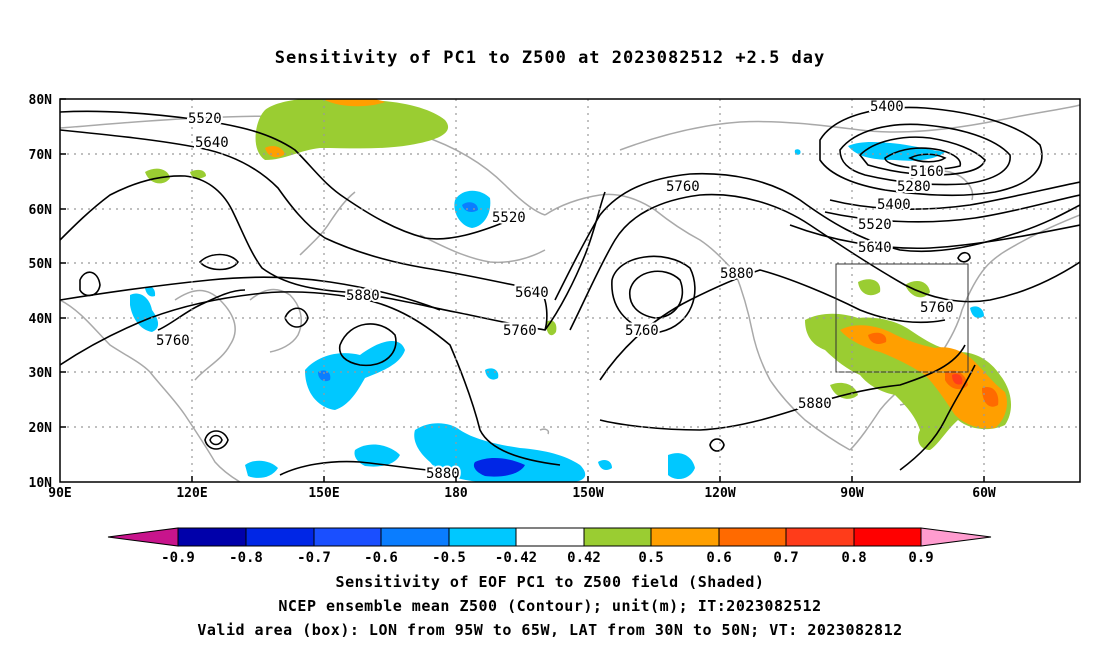 The image size is (1100, 650). I want to click on lon-label: 90E, so click(59, 493).